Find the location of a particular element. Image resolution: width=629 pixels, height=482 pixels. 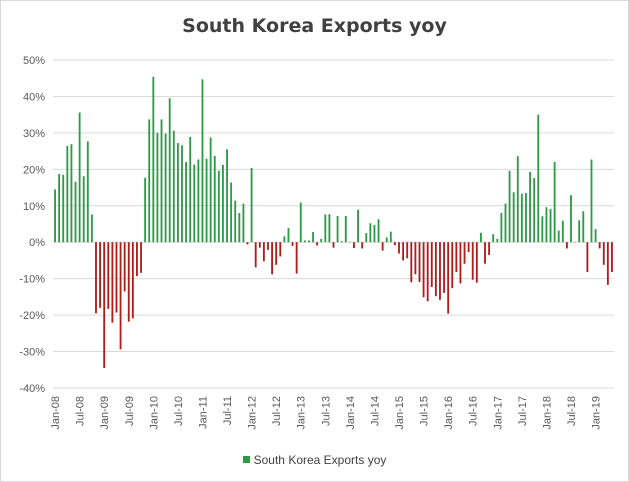

y-tick-label: 50% is located at coordinates (34, 61).